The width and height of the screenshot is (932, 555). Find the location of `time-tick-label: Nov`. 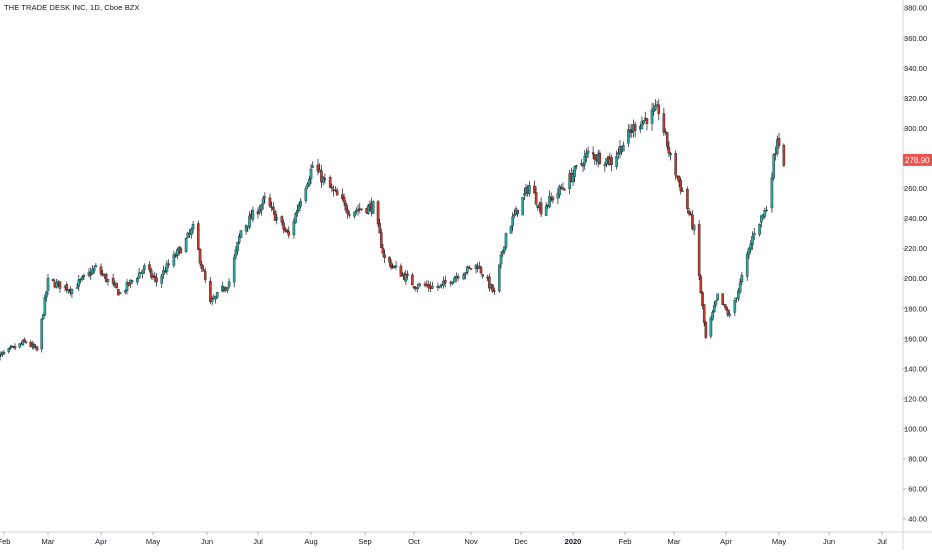

time-tick-label: Nov is located at coordinates (471, 541).